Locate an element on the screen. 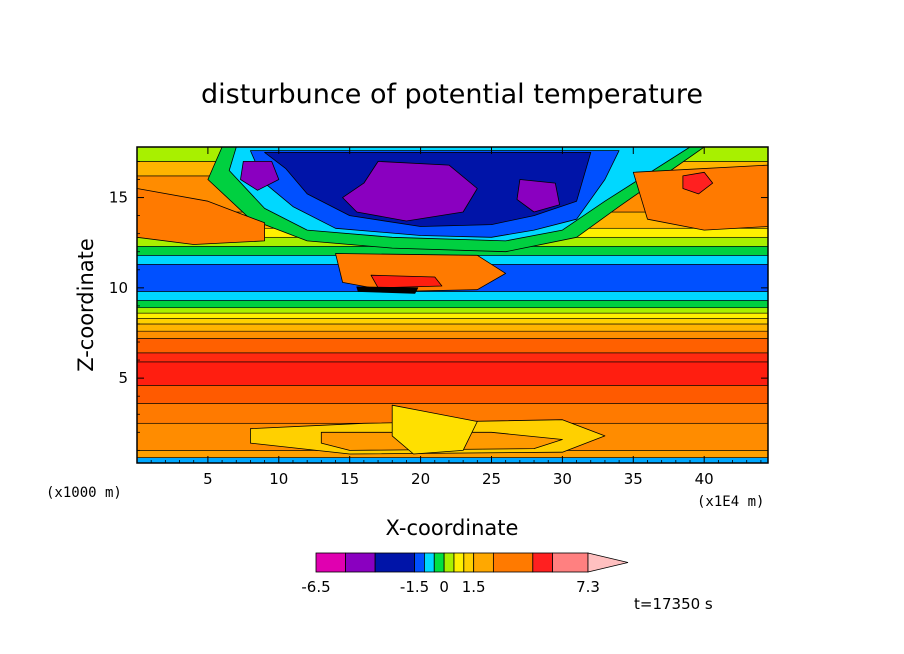 This screenshot has width=904, height=654. x-unit-left: (x1000 m) is located at coordinates (84, 493).